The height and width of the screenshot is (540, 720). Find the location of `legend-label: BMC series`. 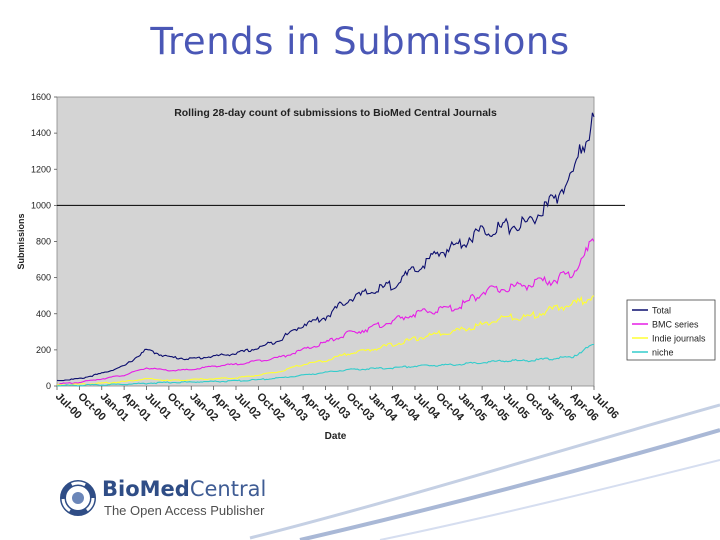

legend-label: BMC series is located at coordinates (675, 325).